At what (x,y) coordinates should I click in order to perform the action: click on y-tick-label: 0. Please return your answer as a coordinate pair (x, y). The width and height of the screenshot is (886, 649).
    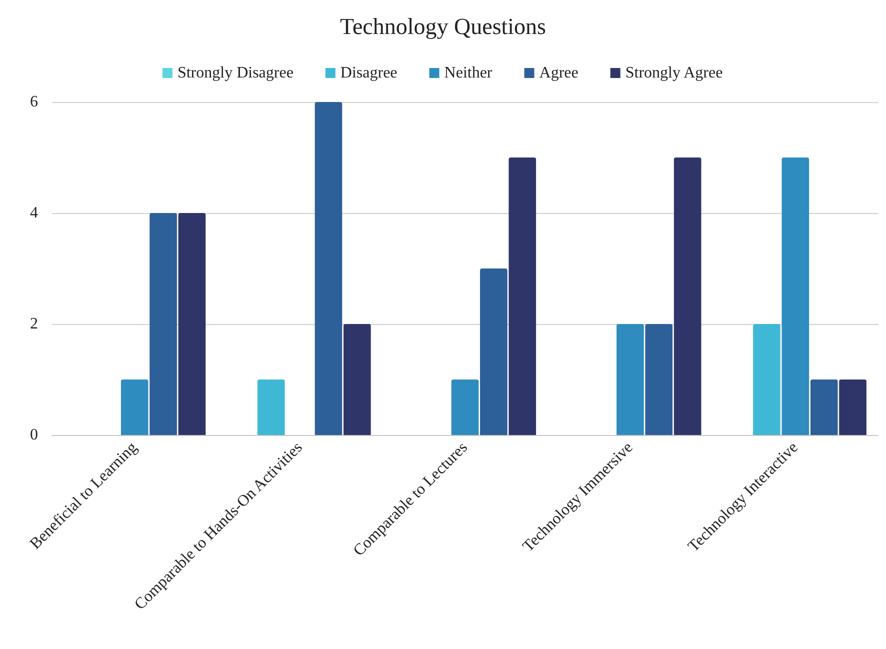
    Looking at the image, I should click on (34, 435).